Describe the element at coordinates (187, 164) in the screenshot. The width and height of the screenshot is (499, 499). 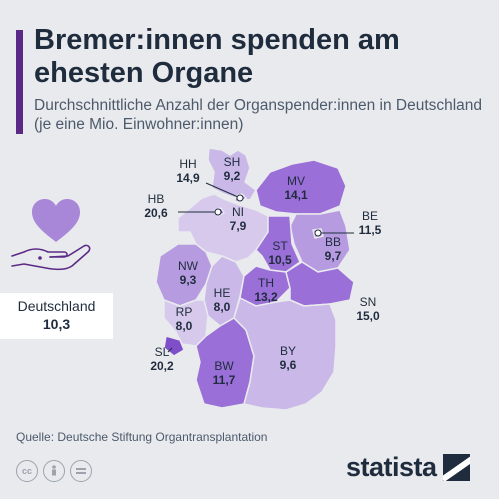
I see `region-code-hh: HH` at that location.